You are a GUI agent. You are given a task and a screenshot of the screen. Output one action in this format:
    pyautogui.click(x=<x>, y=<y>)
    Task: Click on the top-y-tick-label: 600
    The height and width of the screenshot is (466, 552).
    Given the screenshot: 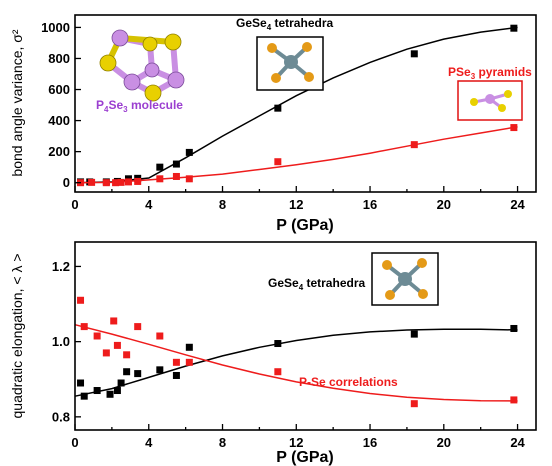 What is the action you would take?
    pyautogui.click(x=59, y=89)
    